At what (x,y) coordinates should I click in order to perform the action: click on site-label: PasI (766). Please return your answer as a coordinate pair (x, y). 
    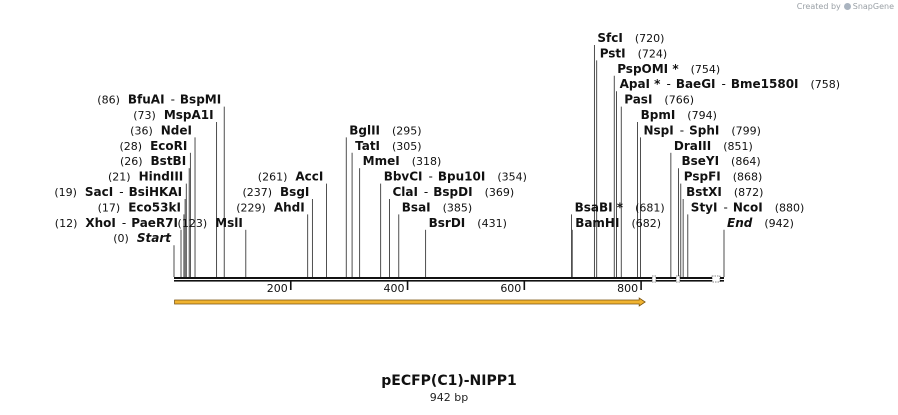
    Looking at the image, I should click on (659, 100).